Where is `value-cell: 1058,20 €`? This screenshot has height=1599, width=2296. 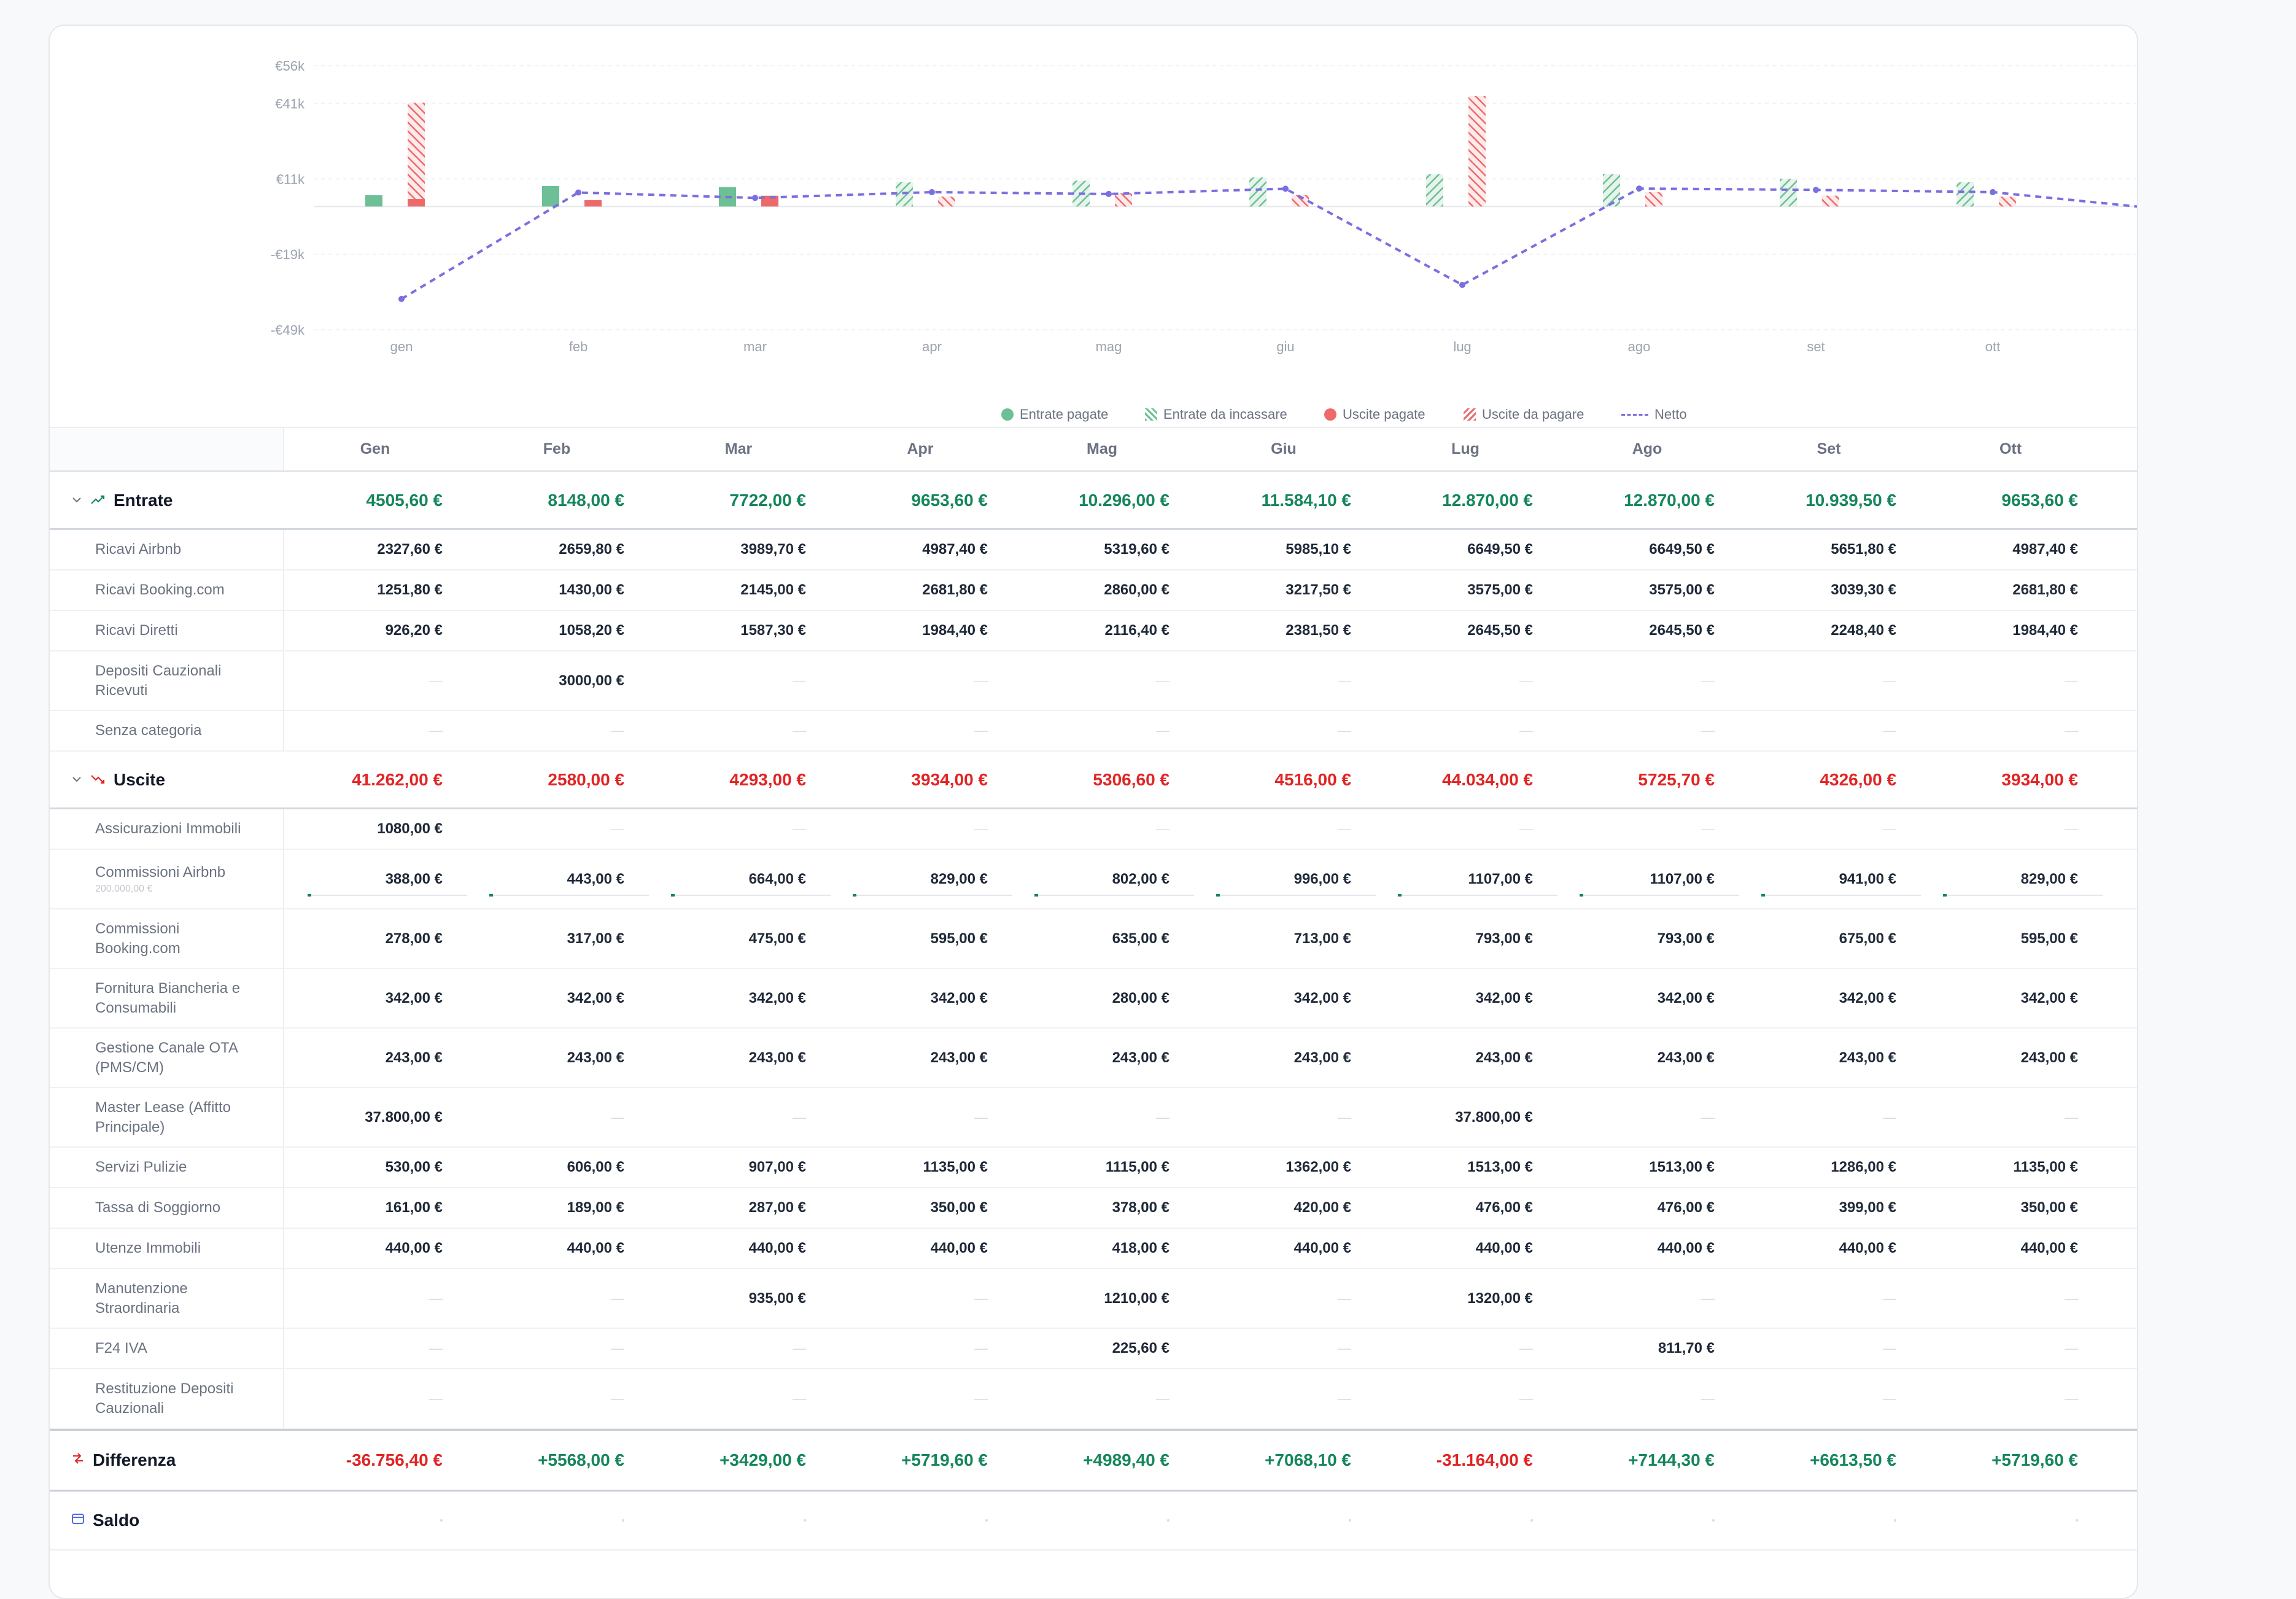 value-cell: 1058,20 € is located at coordinates (591, 630).